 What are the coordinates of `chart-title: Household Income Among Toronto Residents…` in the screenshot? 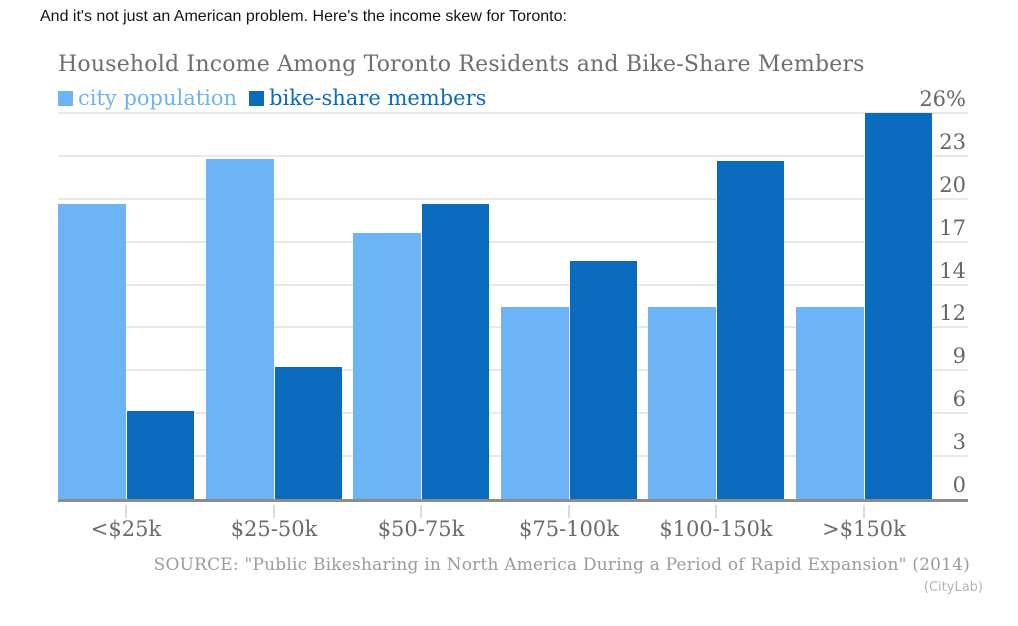 It's located at (461, 64).